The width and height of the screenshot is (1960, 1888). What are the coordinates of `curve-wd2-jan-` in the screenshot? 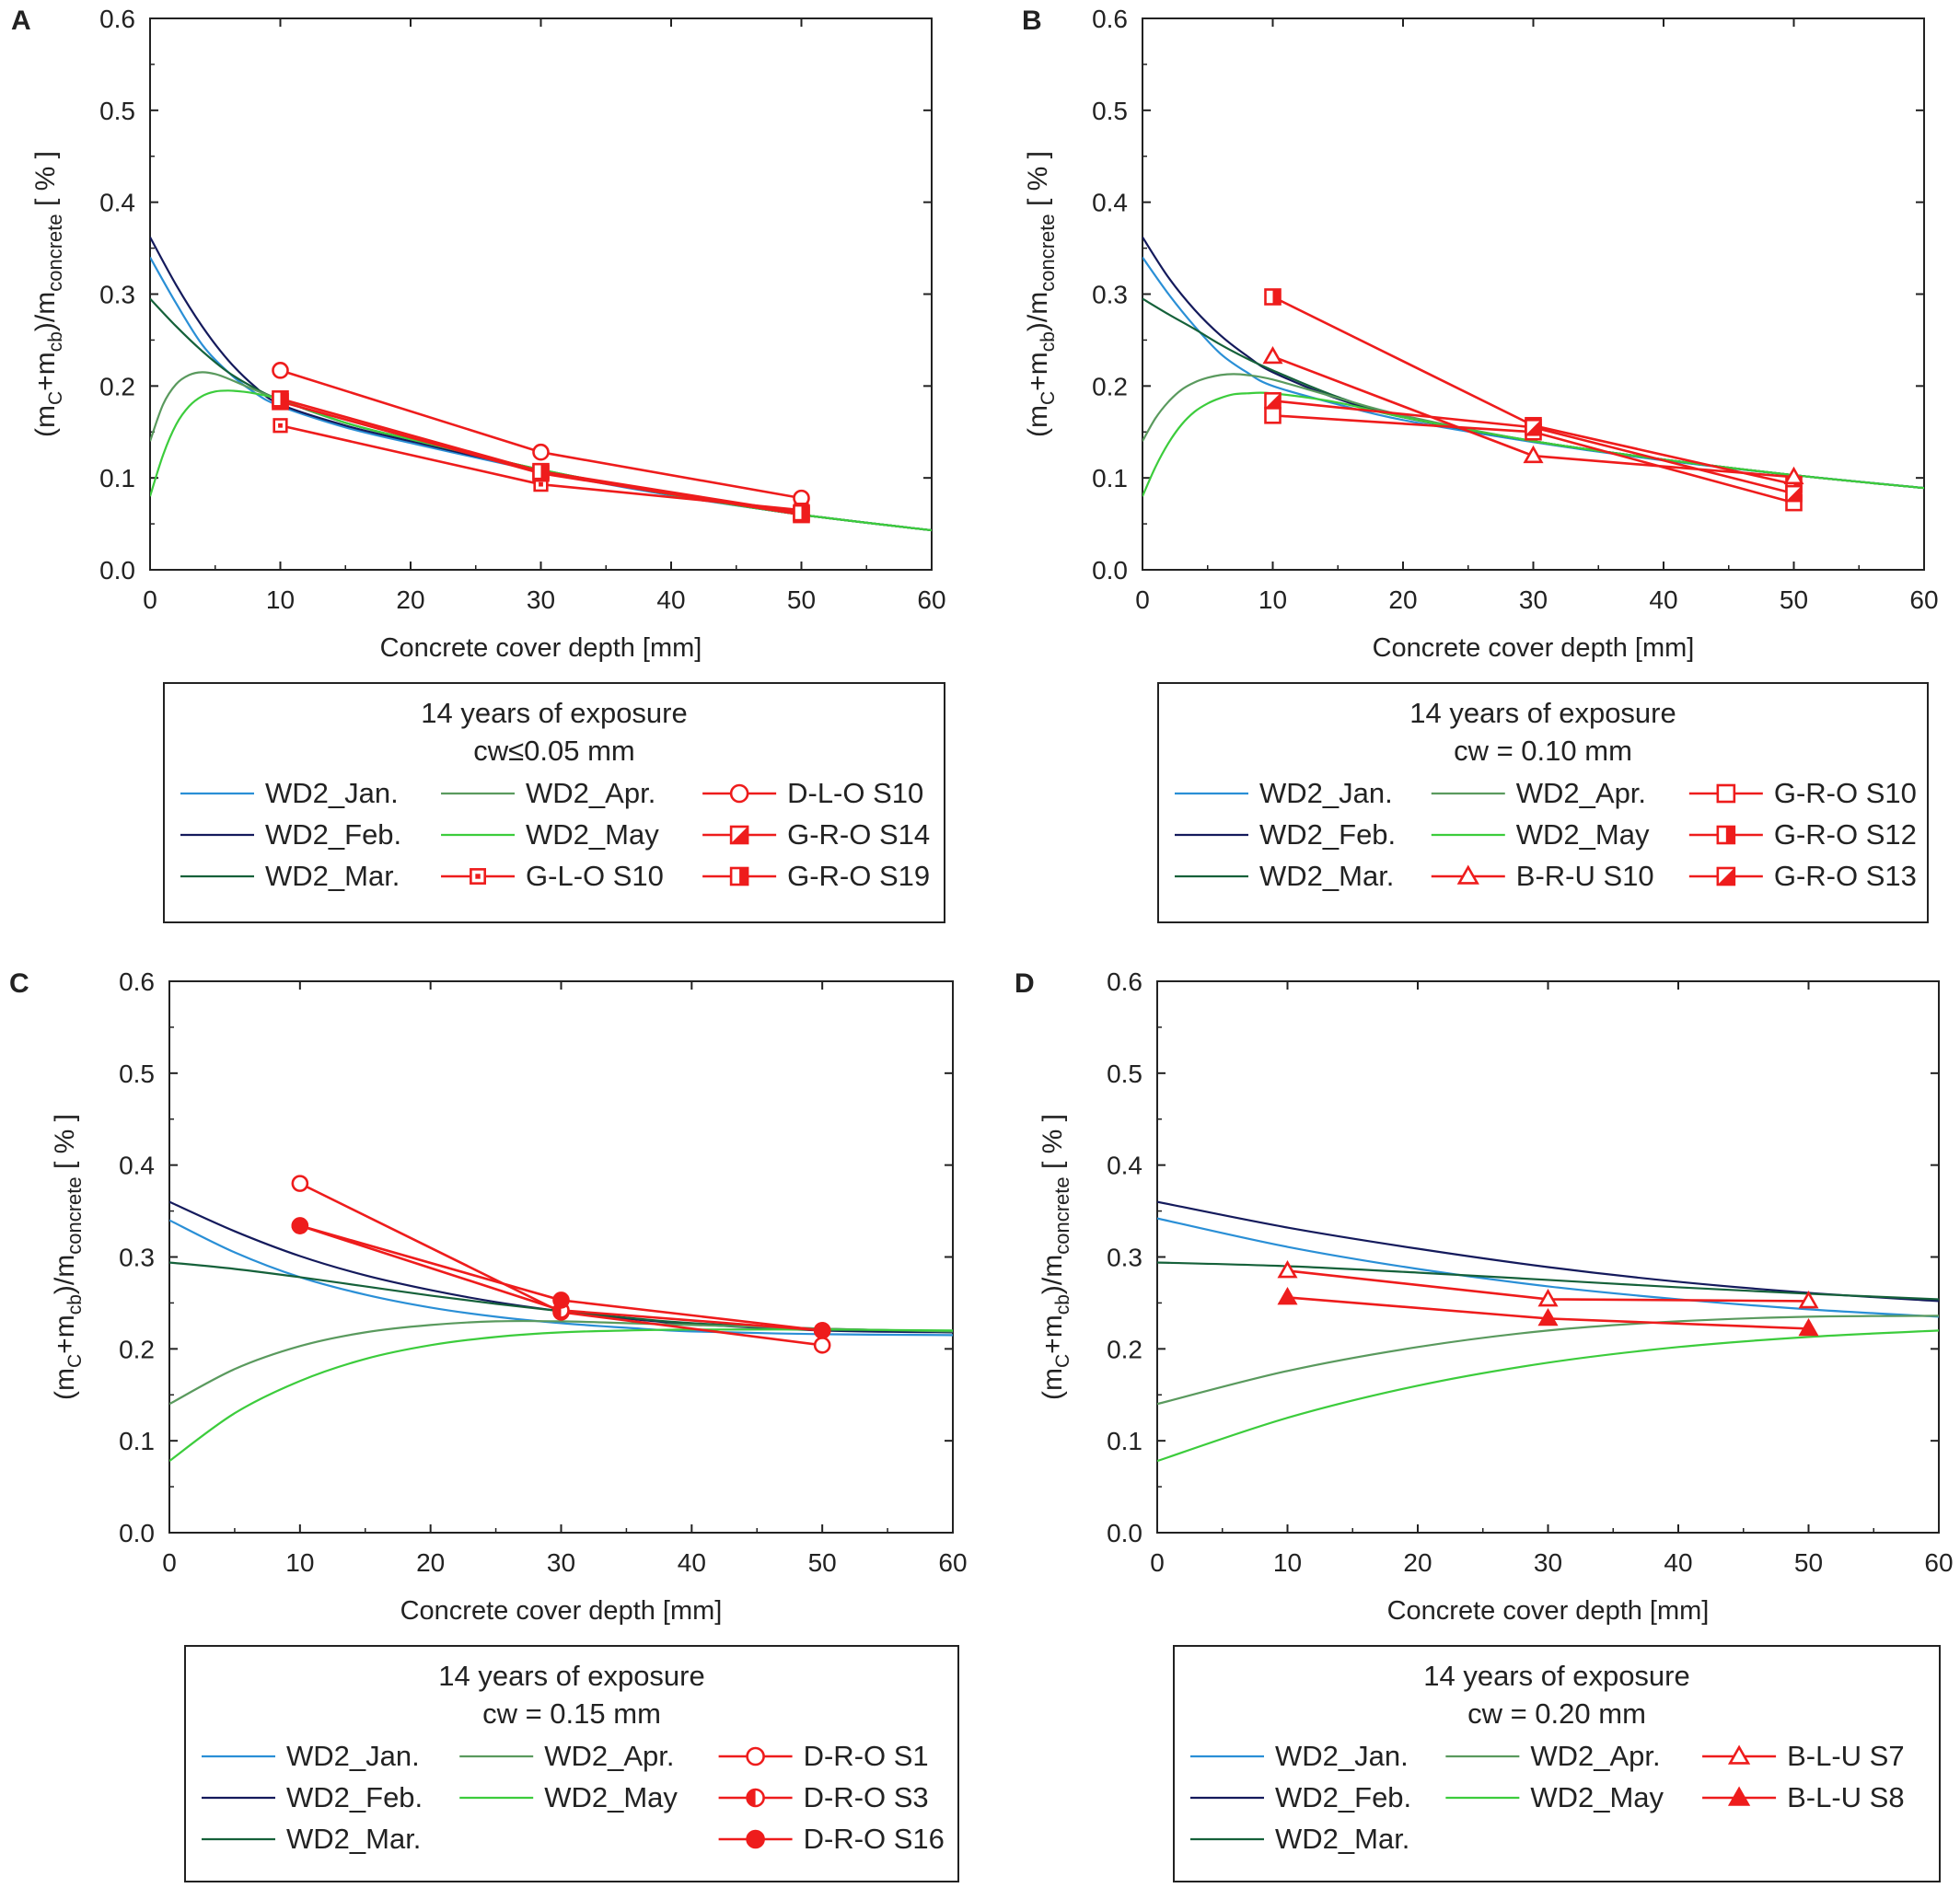 It's located at (561, 1278).